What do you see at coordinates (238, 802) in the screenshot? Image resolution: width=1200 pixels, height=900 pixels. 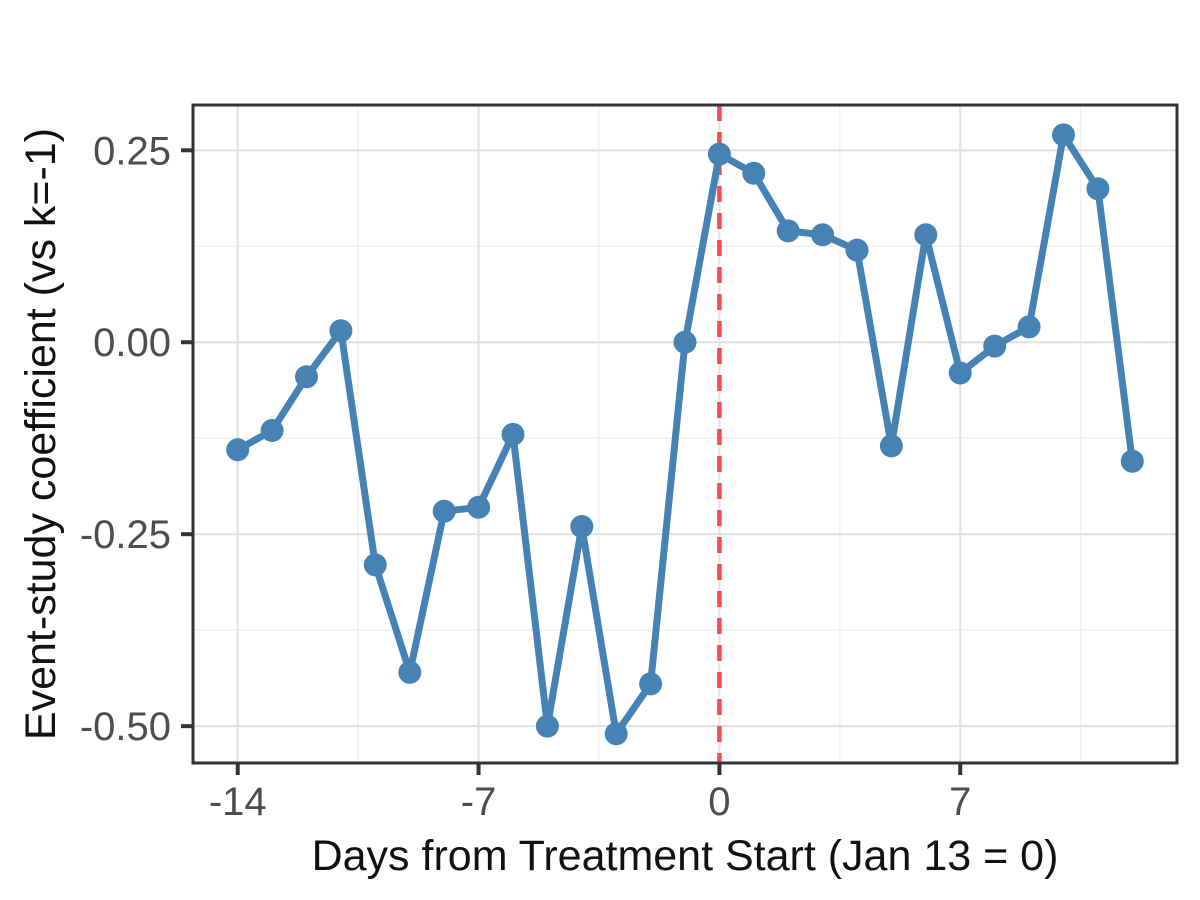 I see `x-tick-label: -14` at bounding box center [238, 802].